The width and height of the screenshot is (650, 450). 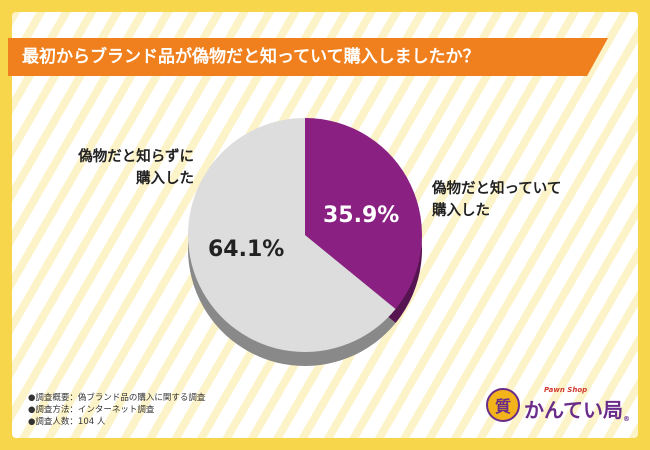 I want to click on value-label-known: 35.9%, so click(x=361, y=215).